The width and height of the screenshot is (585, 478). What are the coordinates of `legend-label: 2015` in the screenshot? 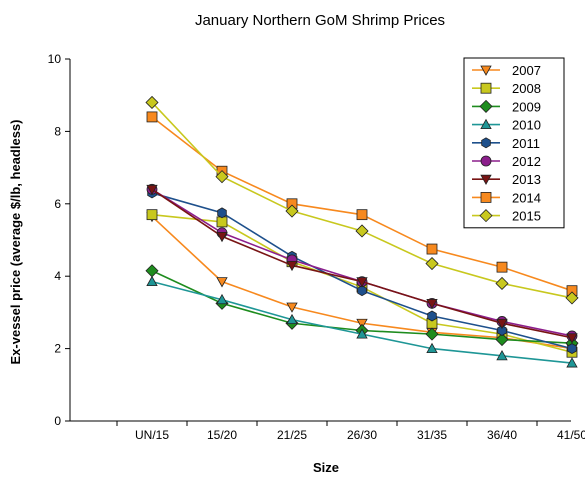 It's located at (526, 216).